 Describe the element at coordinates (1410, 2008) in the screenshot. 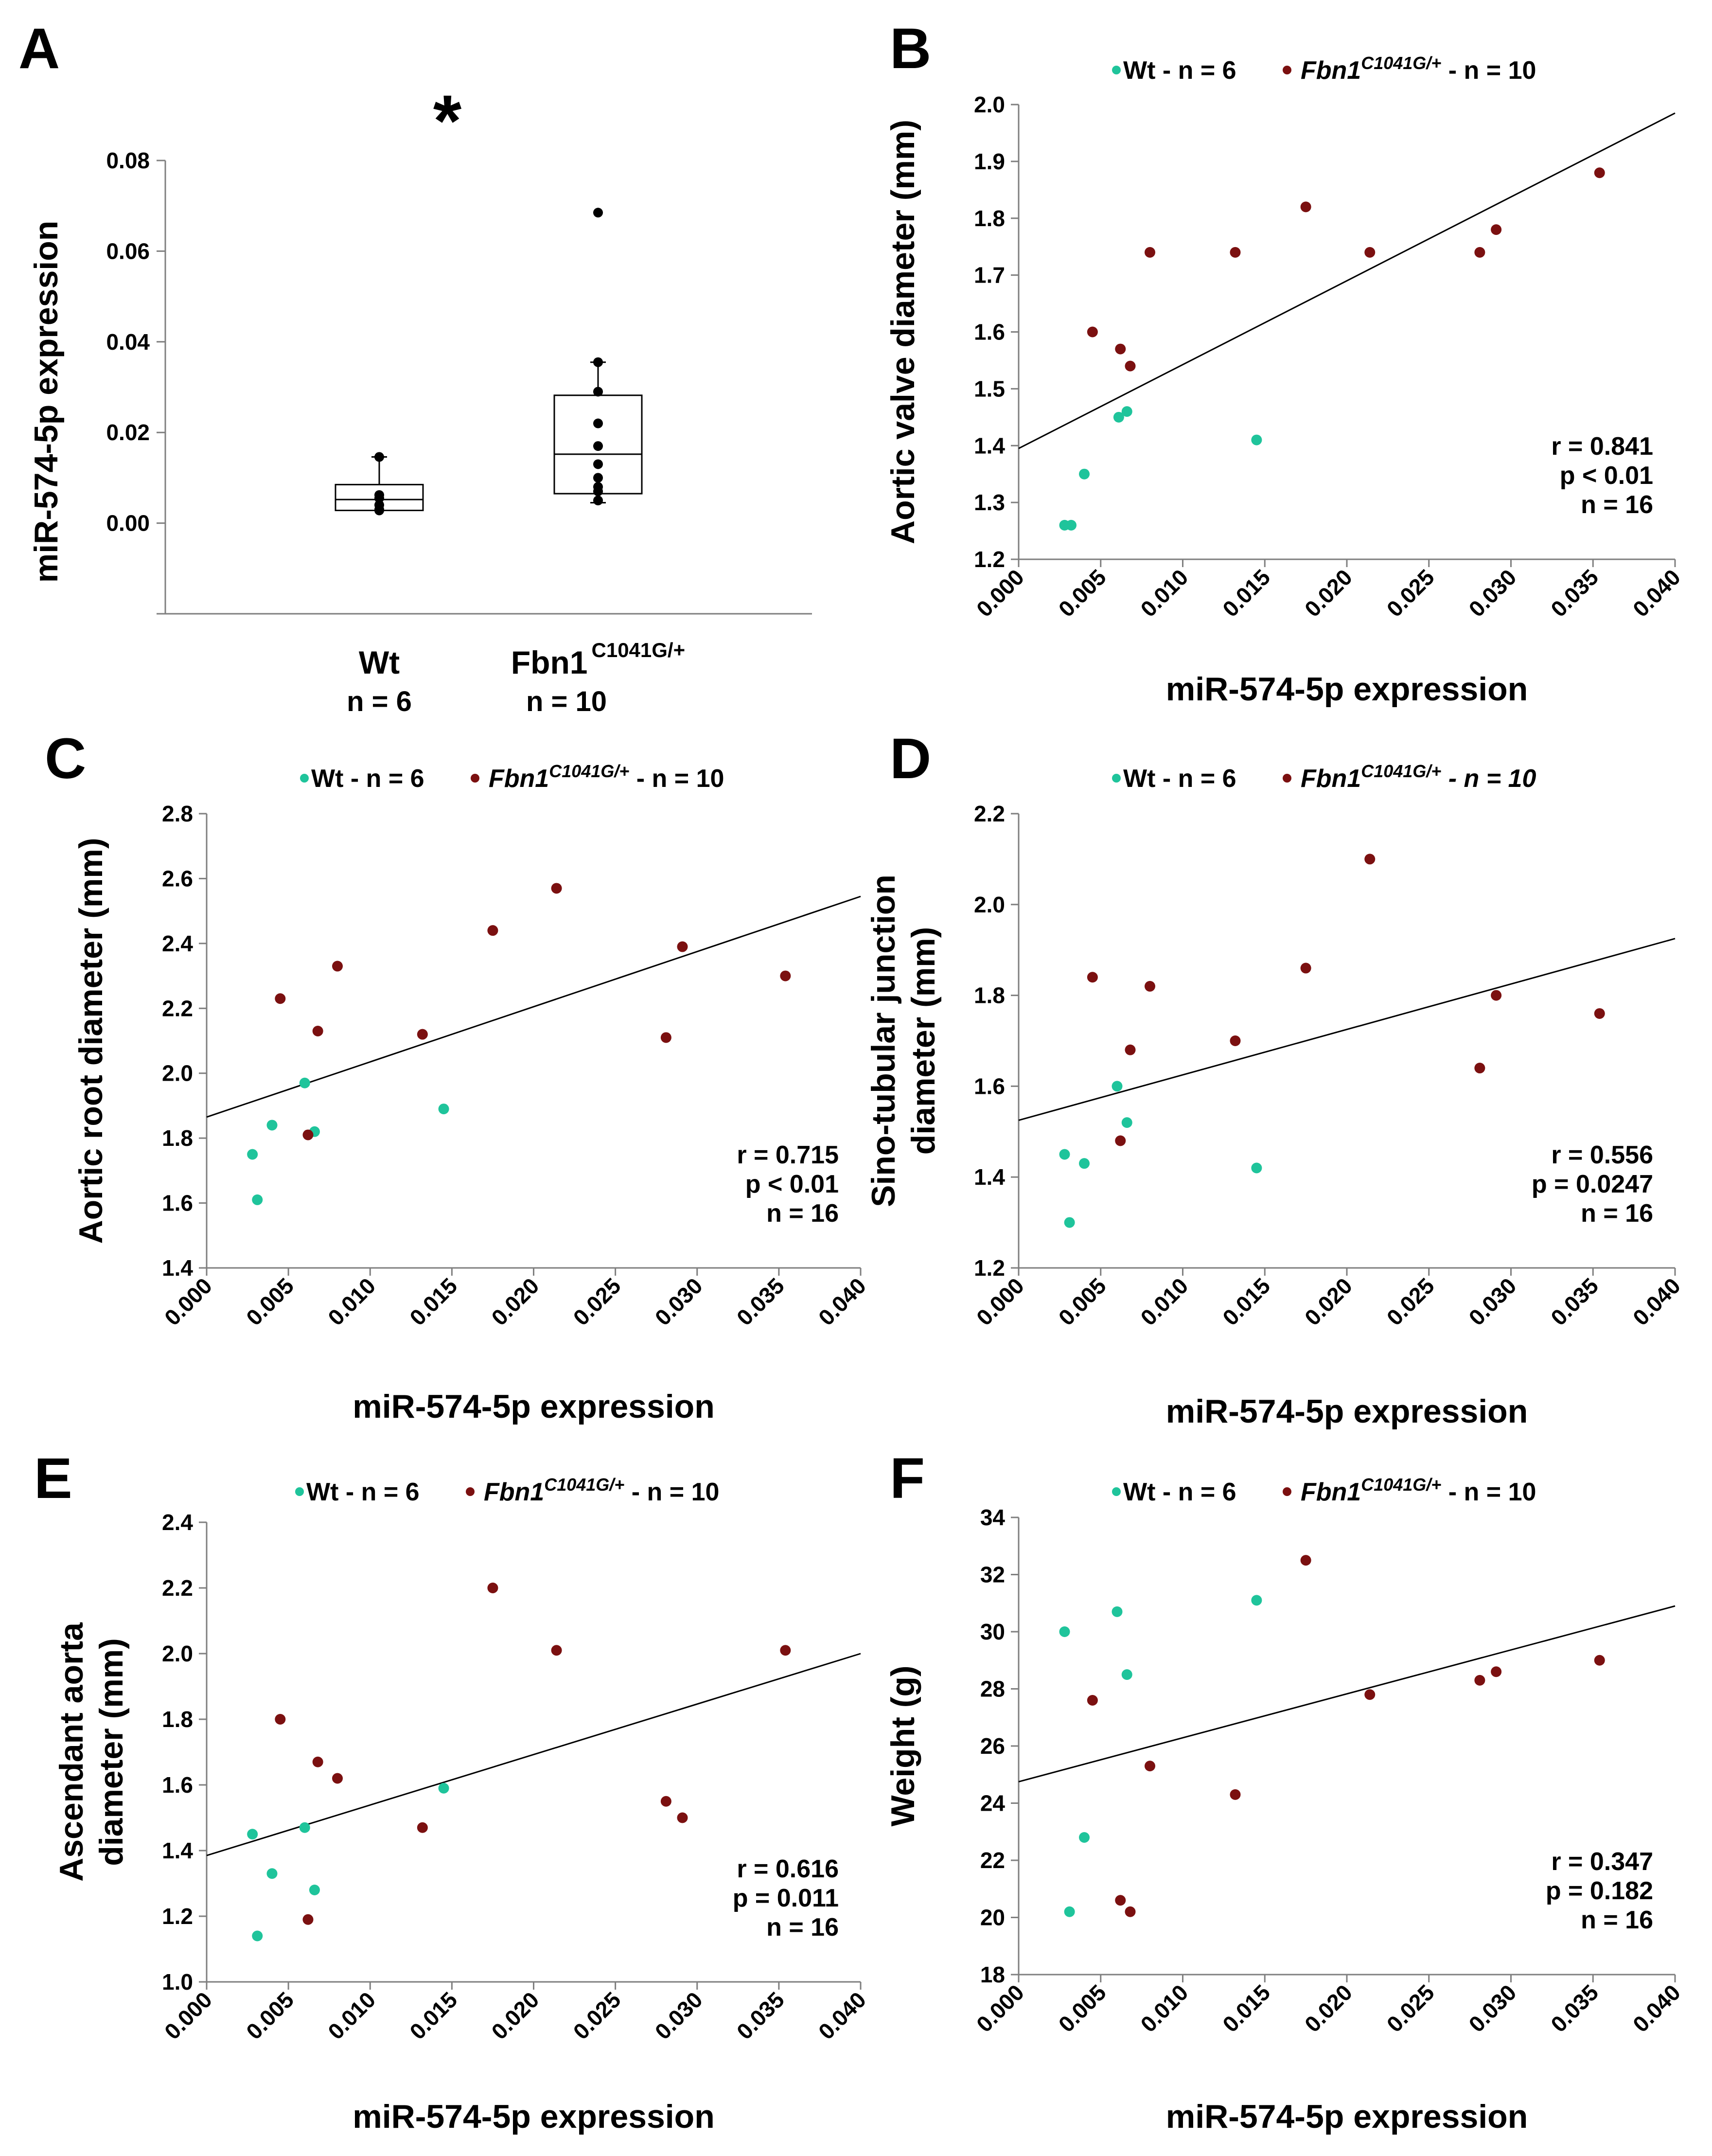

I see `x-tick-label: 0.025` at that location.